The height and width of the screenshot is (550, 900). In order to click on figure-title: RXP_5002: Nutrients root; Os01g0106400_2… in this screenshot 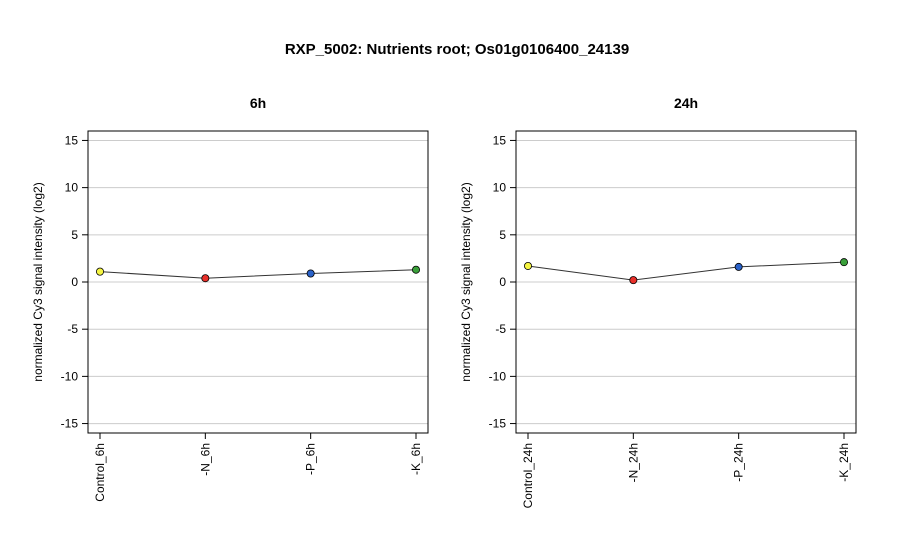, I will do `click(457, 49)`.